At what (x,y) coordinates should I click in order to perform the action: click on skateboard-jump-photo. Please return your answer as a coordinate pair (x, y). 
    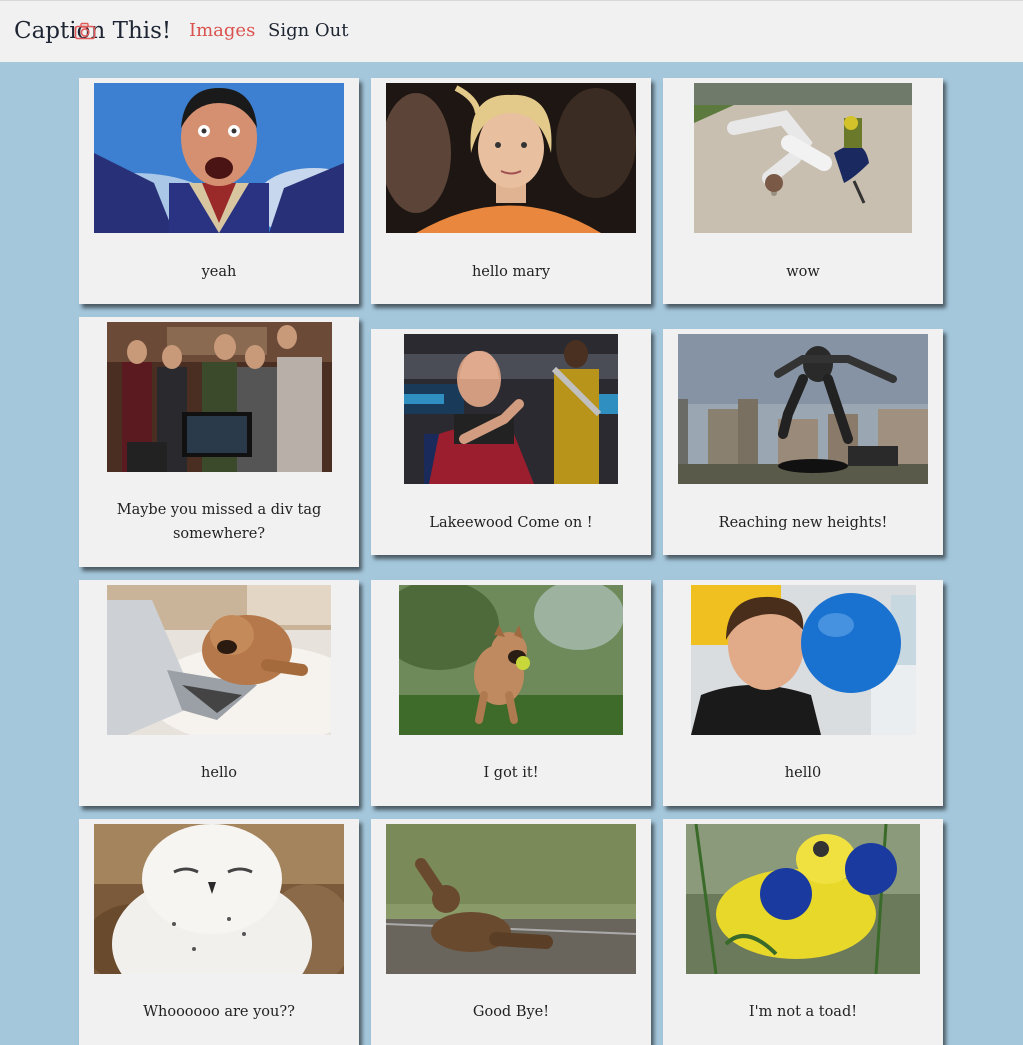
    Looking at the image, I should click on (803, 409).